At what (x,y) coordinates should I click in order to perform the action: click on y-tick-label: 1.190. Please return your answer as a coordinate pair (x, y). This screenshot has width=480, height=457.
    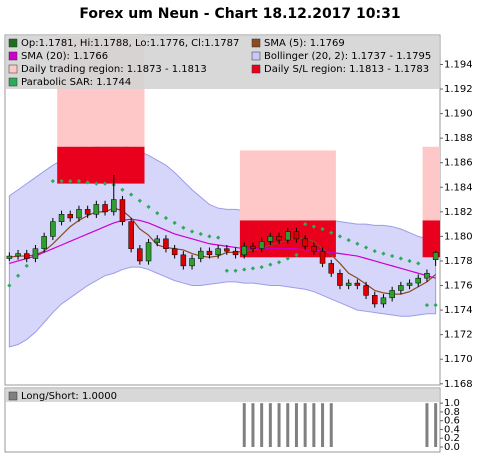
    Looking at the image, I should click on (458, 114).